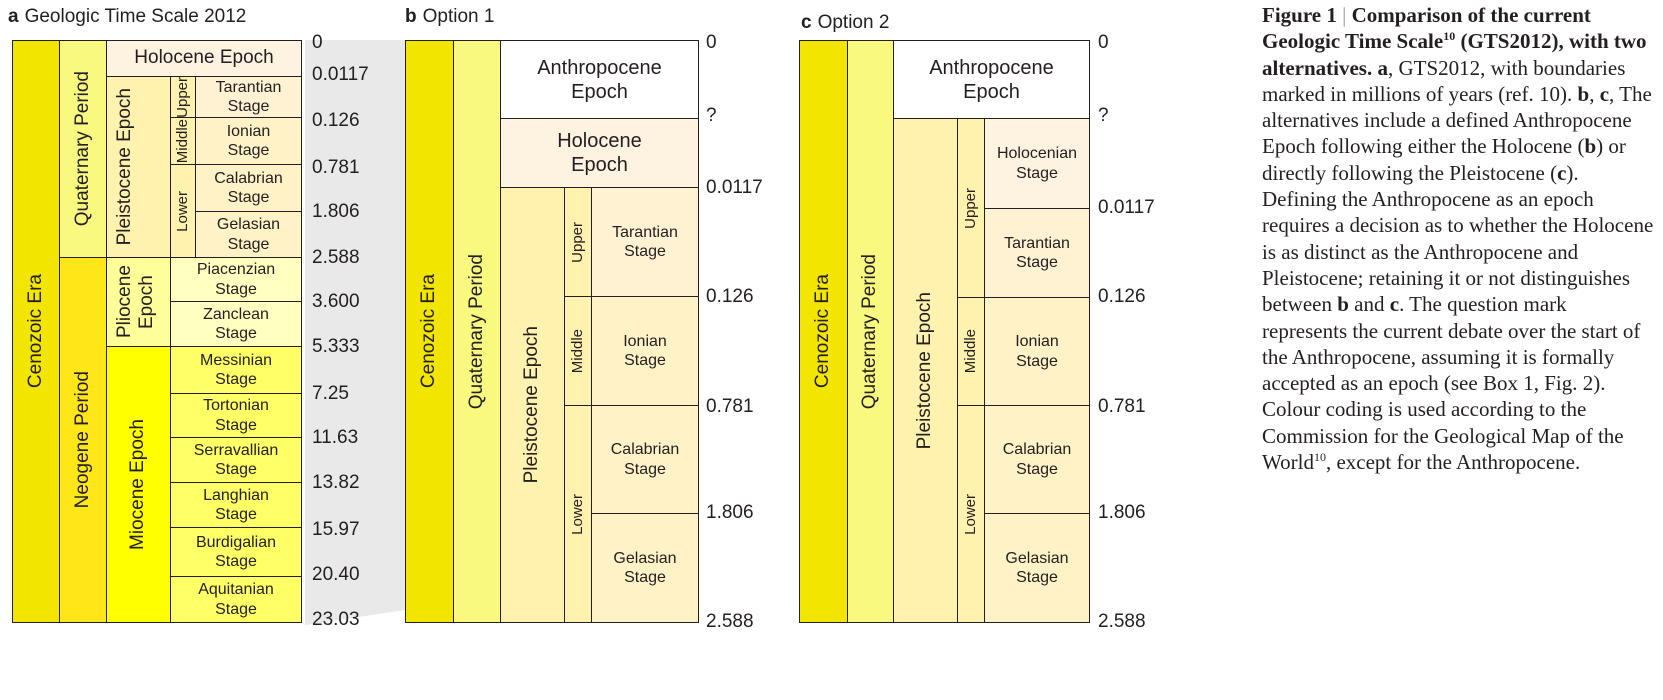 This screenshot has height=700, width=1663. What do you see at coordinates (236, 460) in the screenshot?
I see `serravallian-stage: Serravallian Stage` at bounding box center [236, 460].